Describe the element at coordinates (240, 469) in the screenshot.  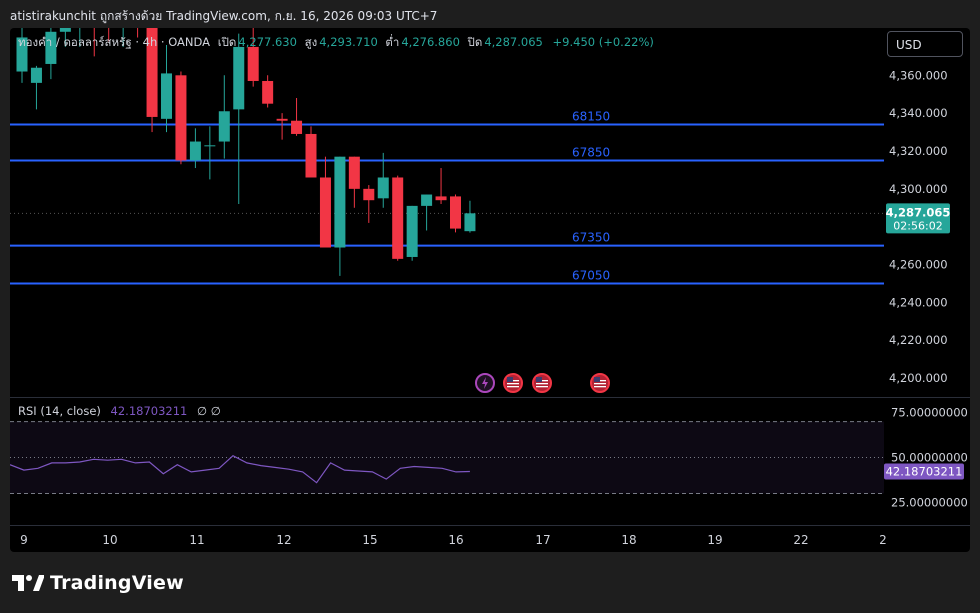
I see `rsi-line` at that location.